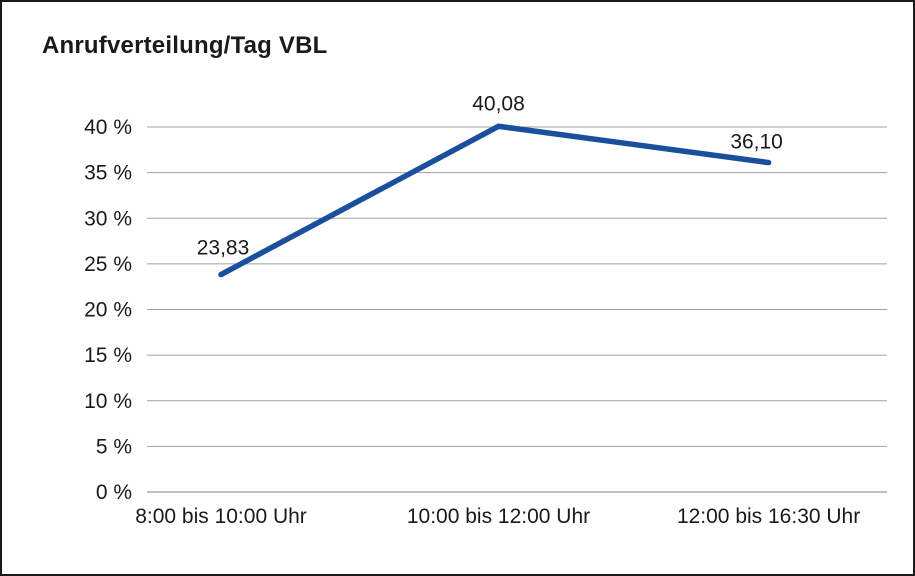  What do you see at coordinates (108, 355) in the screenshot?
I see `y-tick-label: 15 %` at bounding box center [108, 355].